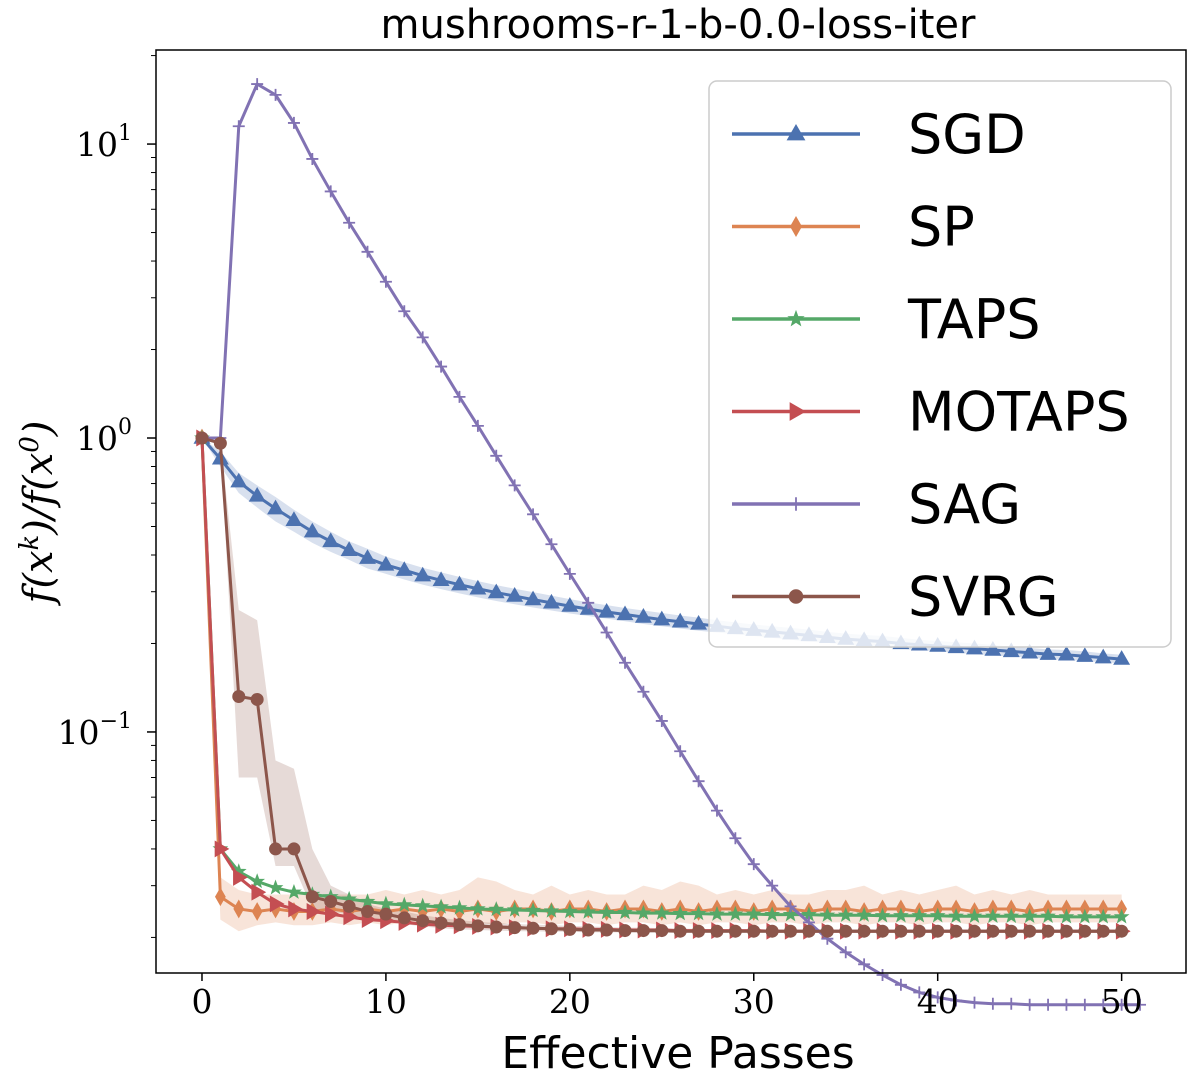  I want to click on y-tick-label: 10⁻¹, so click(95, 730).